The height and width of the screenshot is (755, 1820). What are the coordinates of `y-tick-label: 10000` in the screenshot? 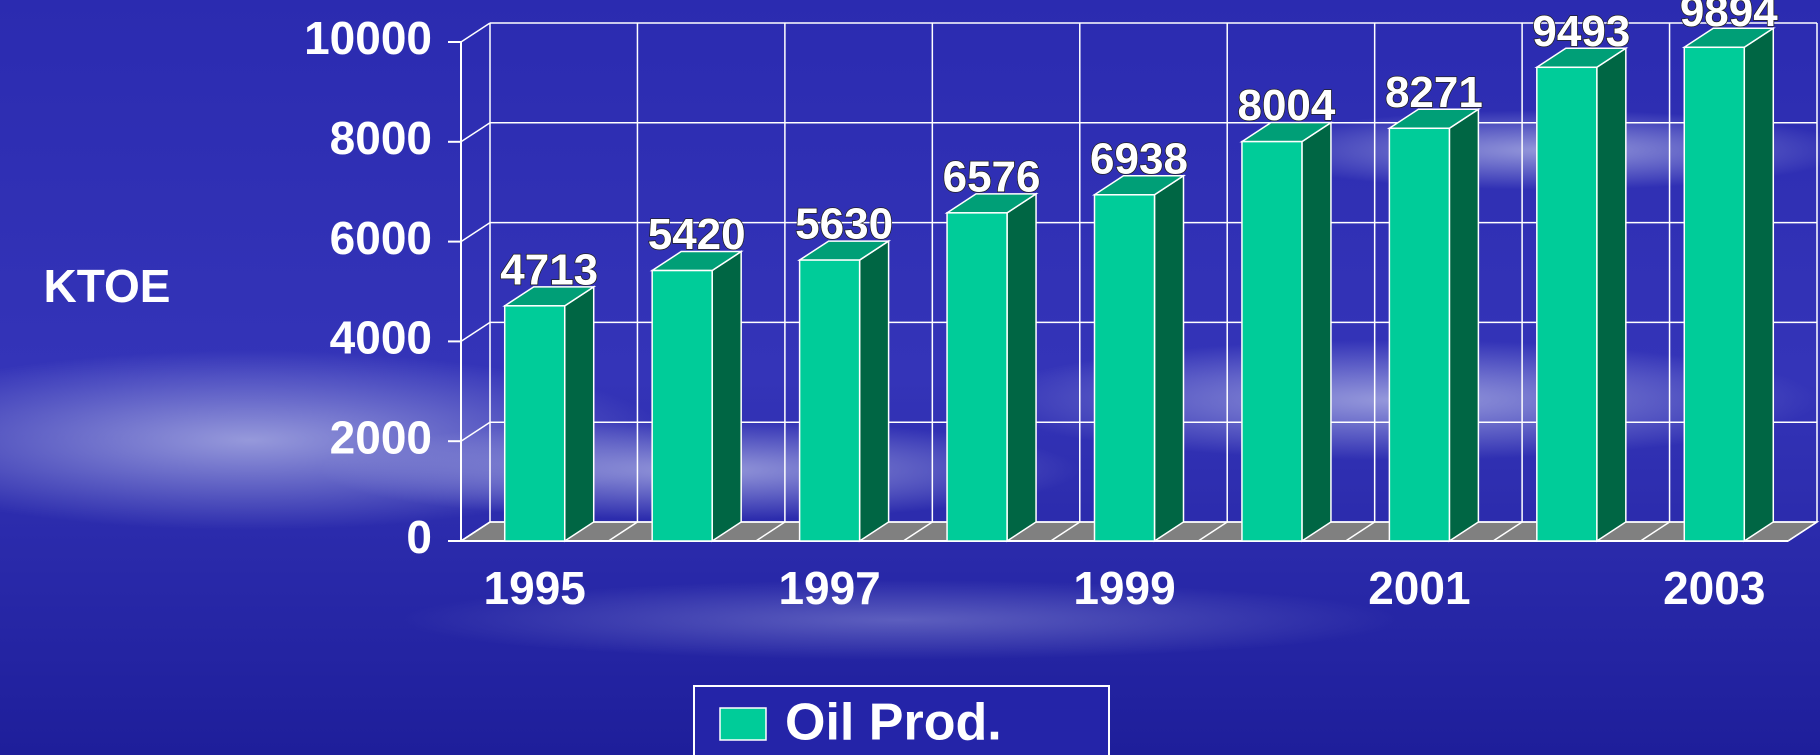 It's located at (368, 38).